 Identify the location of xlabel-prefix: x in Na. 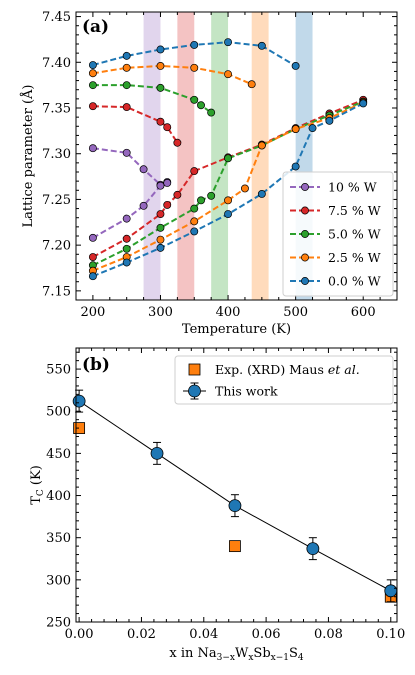
(193, 653).